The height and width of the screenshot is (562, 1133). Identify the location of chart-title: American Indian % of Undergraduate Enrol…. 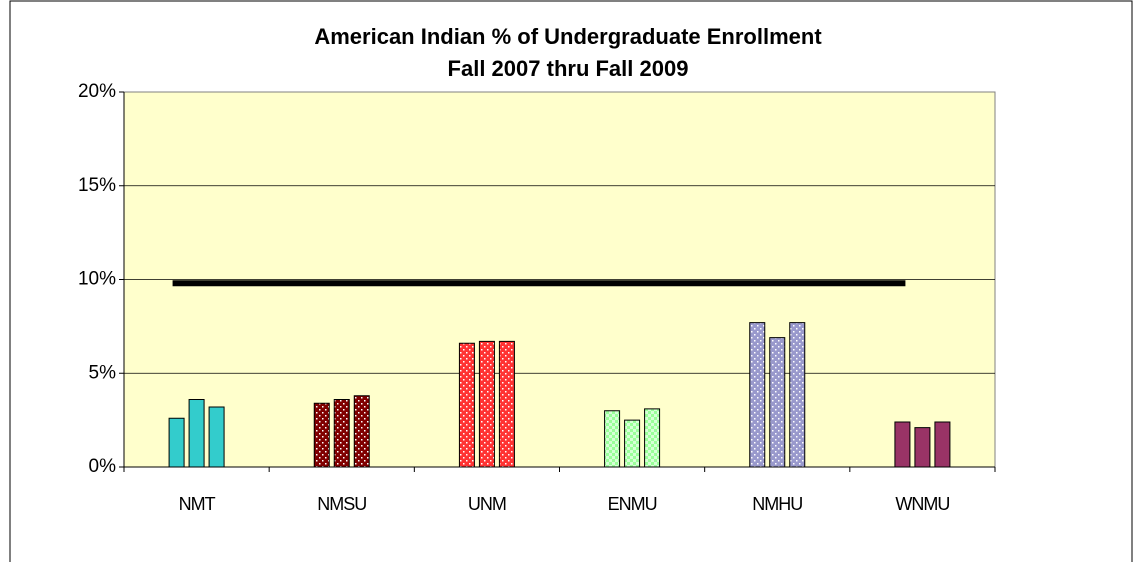
(568, 36).